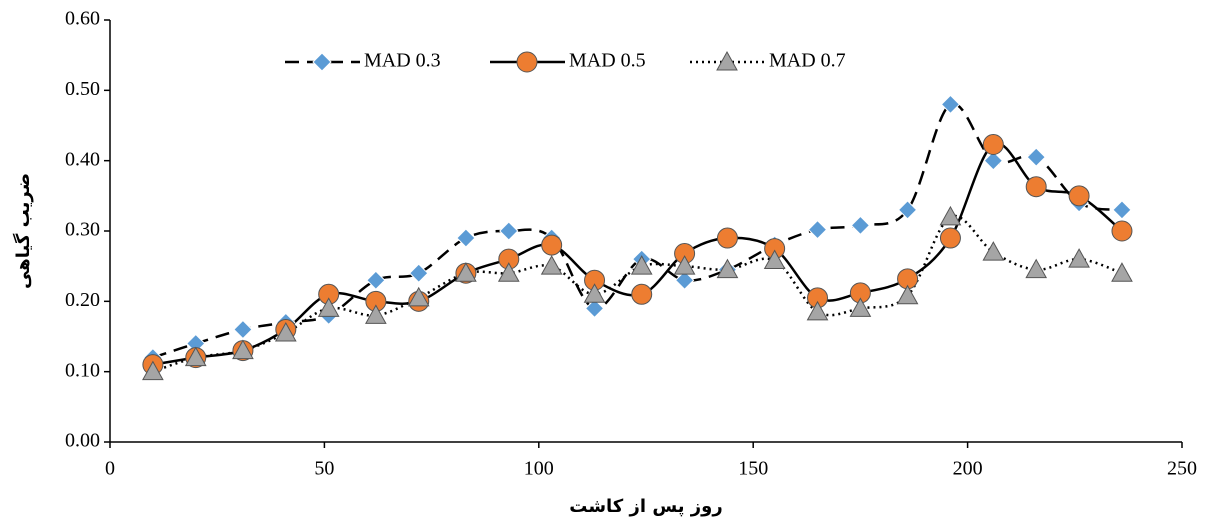 The width and height of the screenshot is (1209, 524). What do you see at coordinates (607, 61) in the screenshot?
I see `legend-label: MAD 0.5` at bounding box center [607, 61].